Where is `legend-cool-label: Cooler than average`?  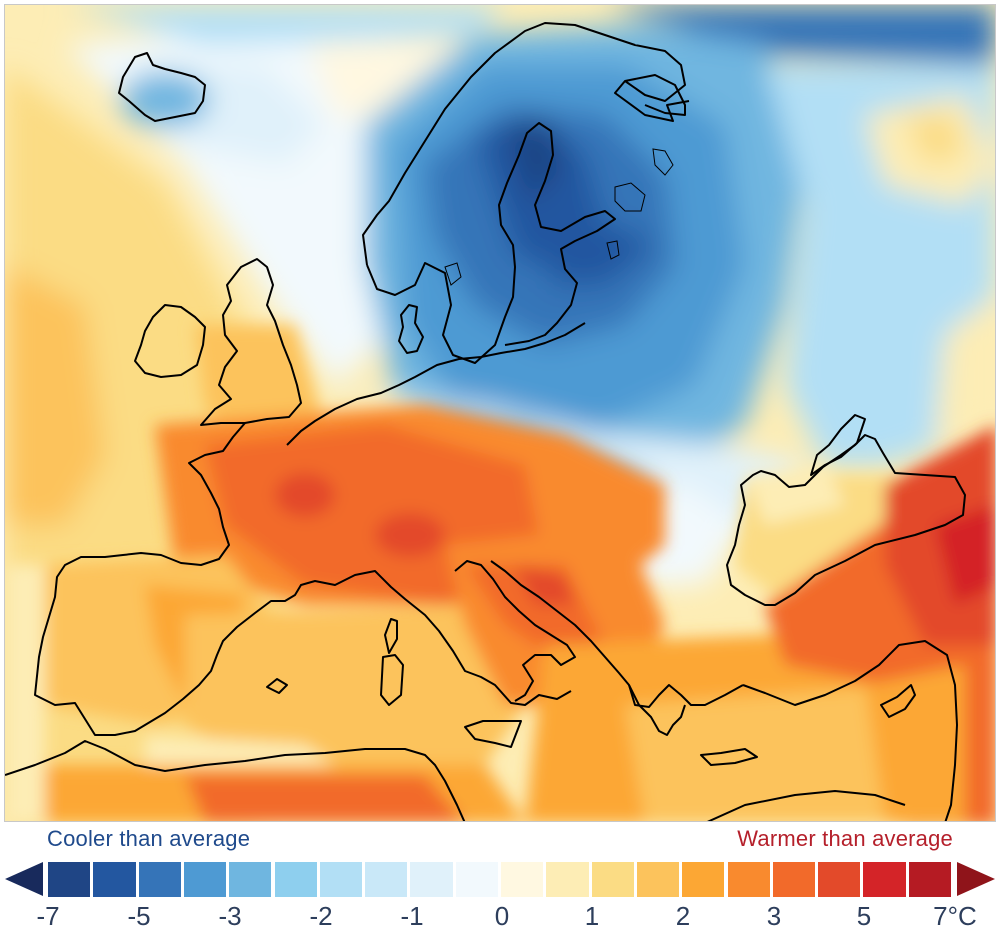 legend-cool-label: Cooler than average is located at coordinates (149, 838).